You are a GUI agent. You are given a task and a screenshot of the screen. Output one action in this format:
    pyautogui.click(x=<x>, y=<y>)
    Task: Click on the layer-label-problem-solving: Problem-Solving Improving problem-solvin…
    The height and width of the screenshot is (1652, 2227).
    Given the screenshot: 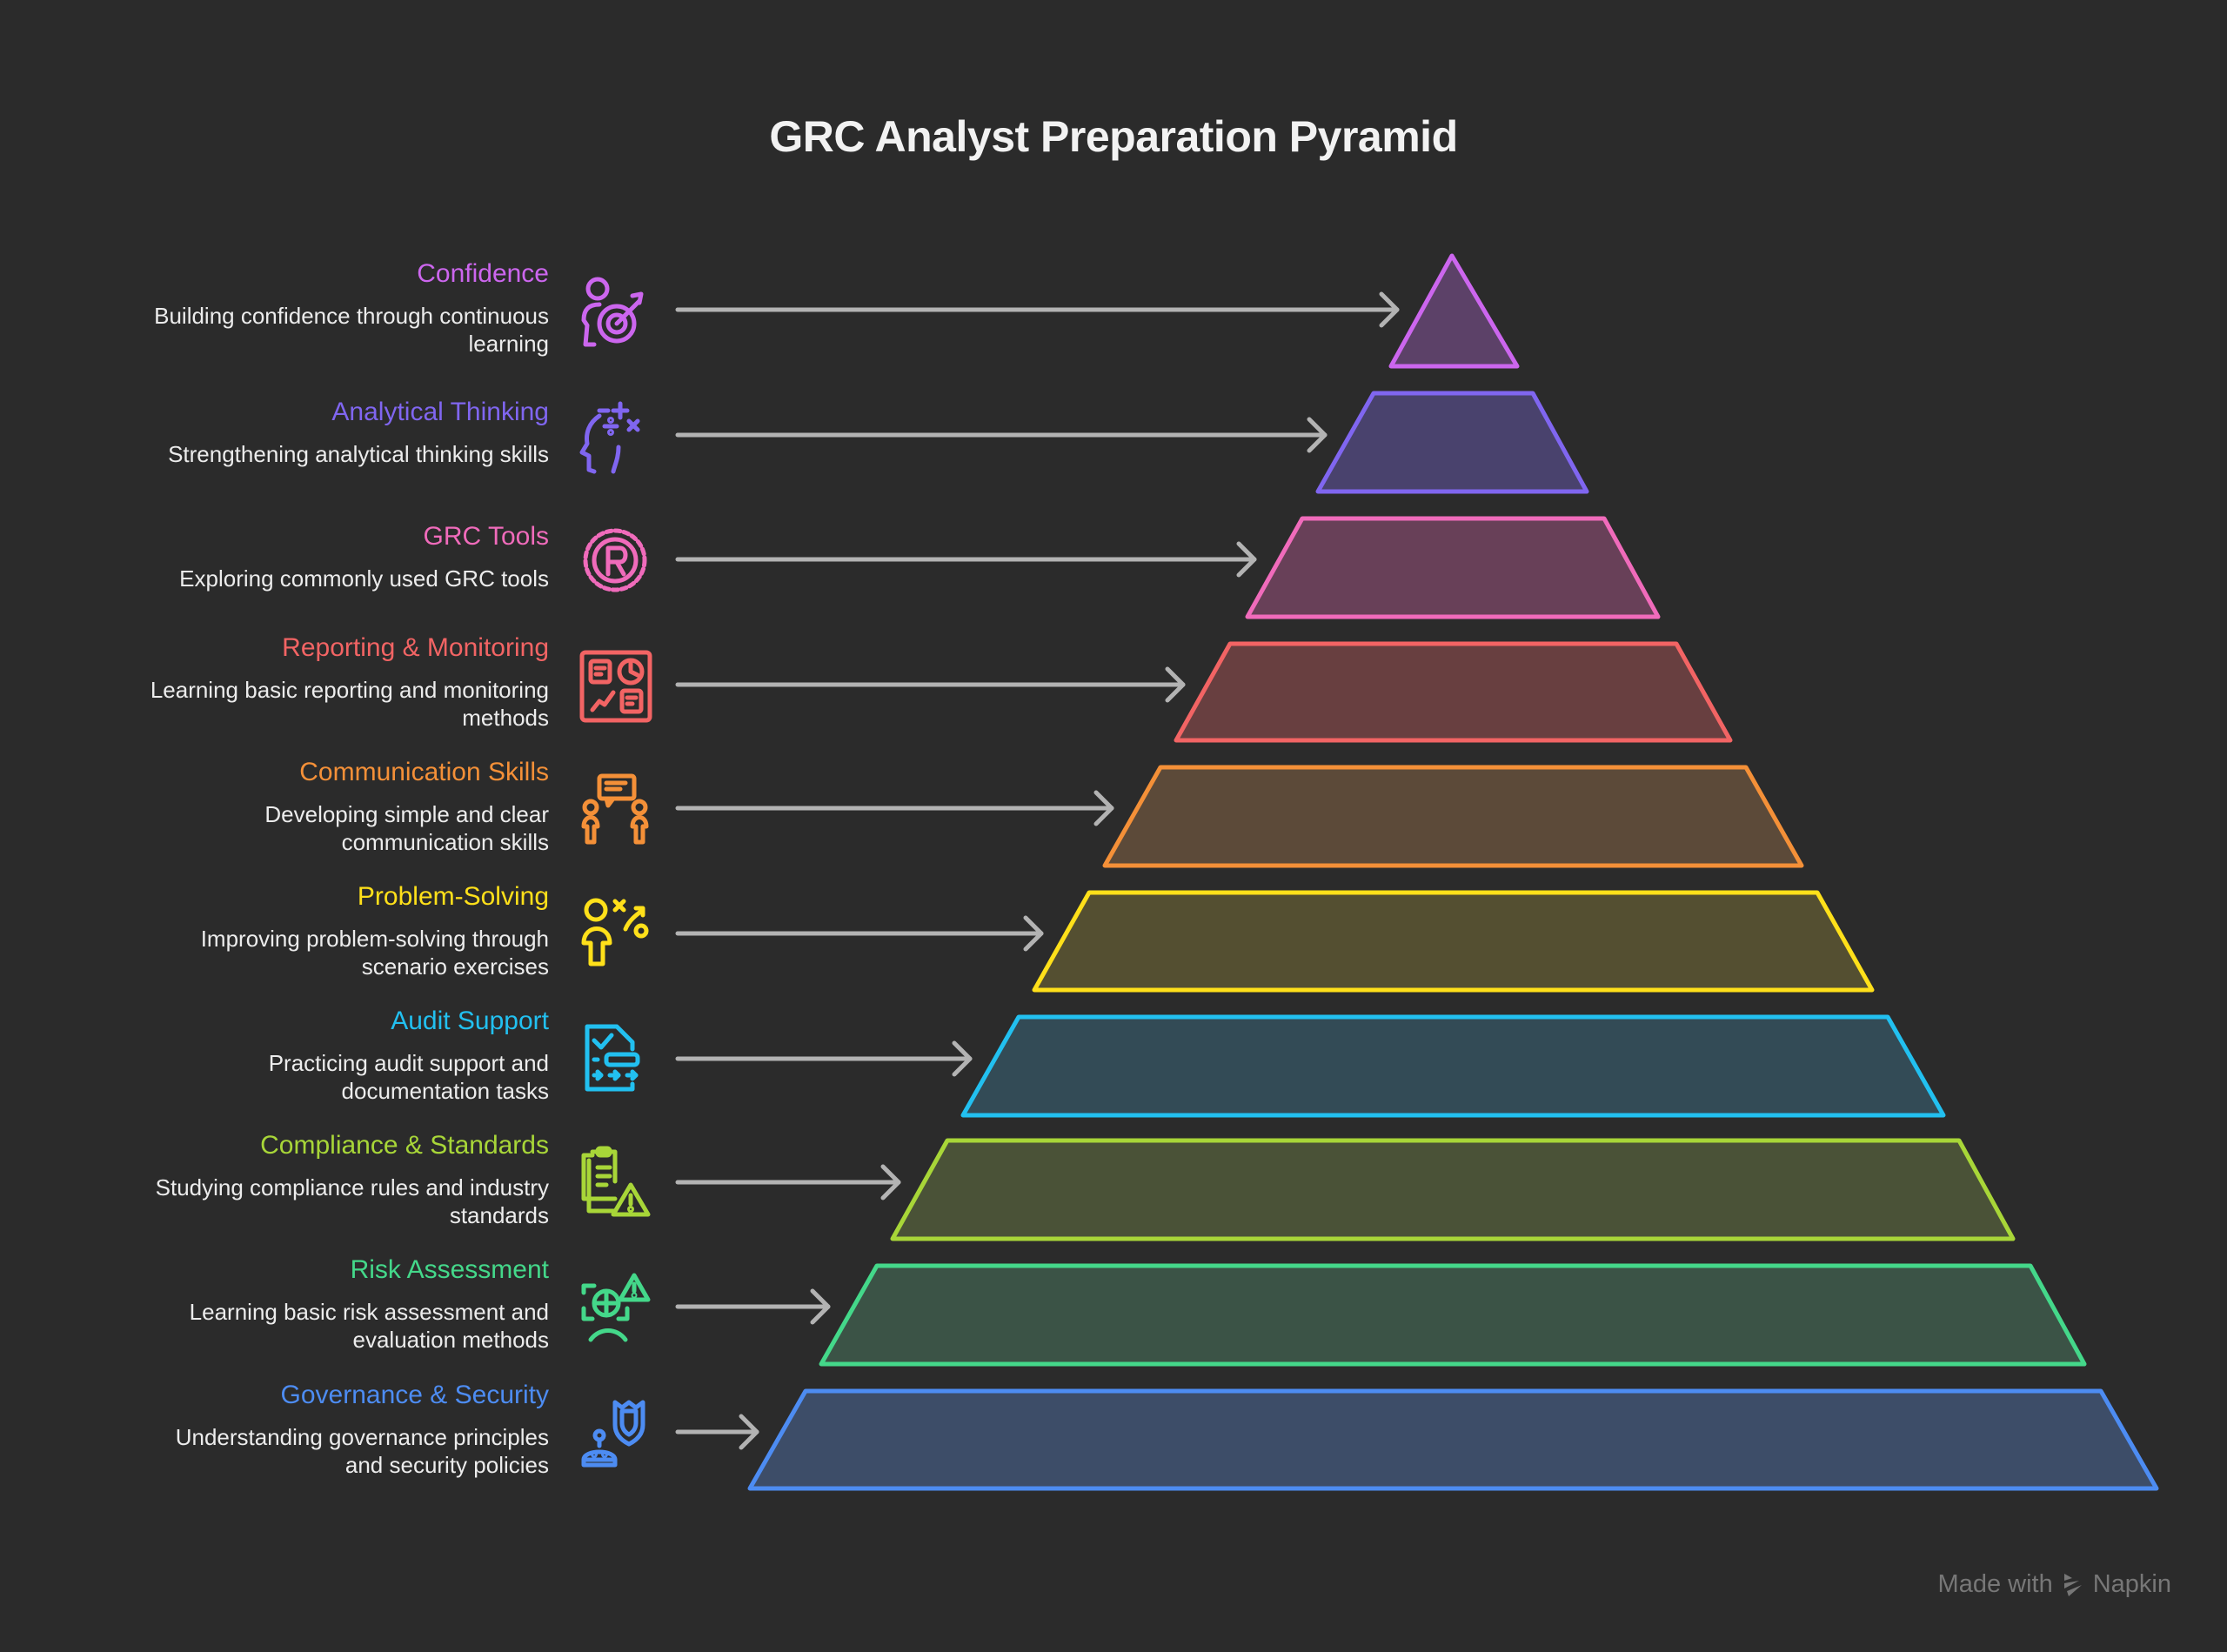 What is the action you would take?
    pyautogui.click(x=306, y=930)
    